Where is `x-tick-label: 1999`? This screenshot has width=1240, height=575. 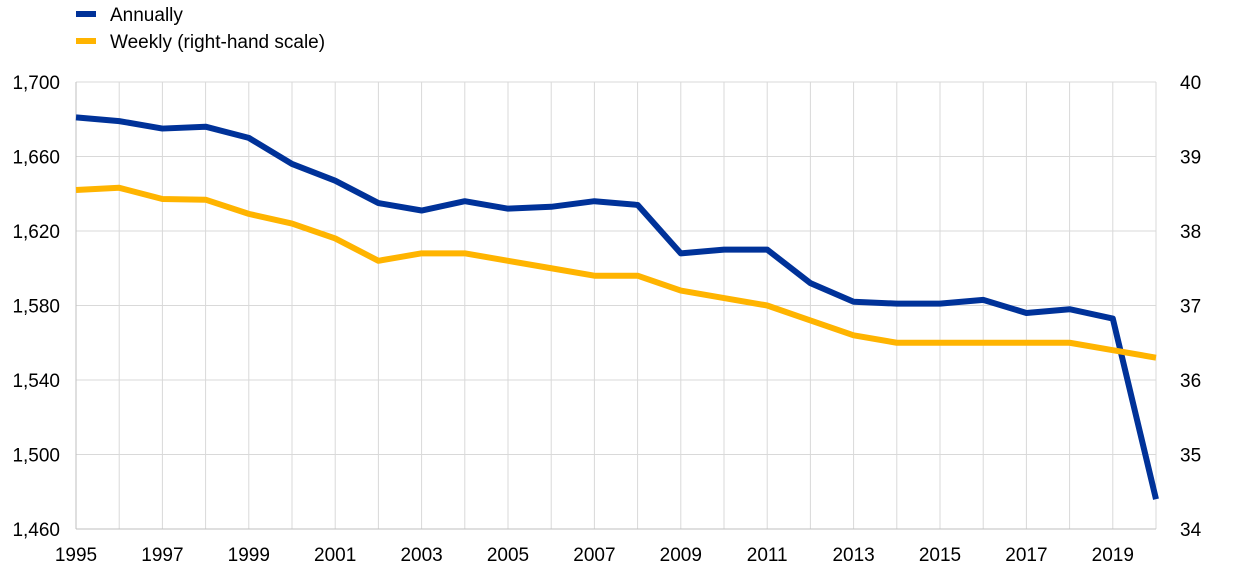 x-tick-label: 1999 is located at coordinates (249, 555).